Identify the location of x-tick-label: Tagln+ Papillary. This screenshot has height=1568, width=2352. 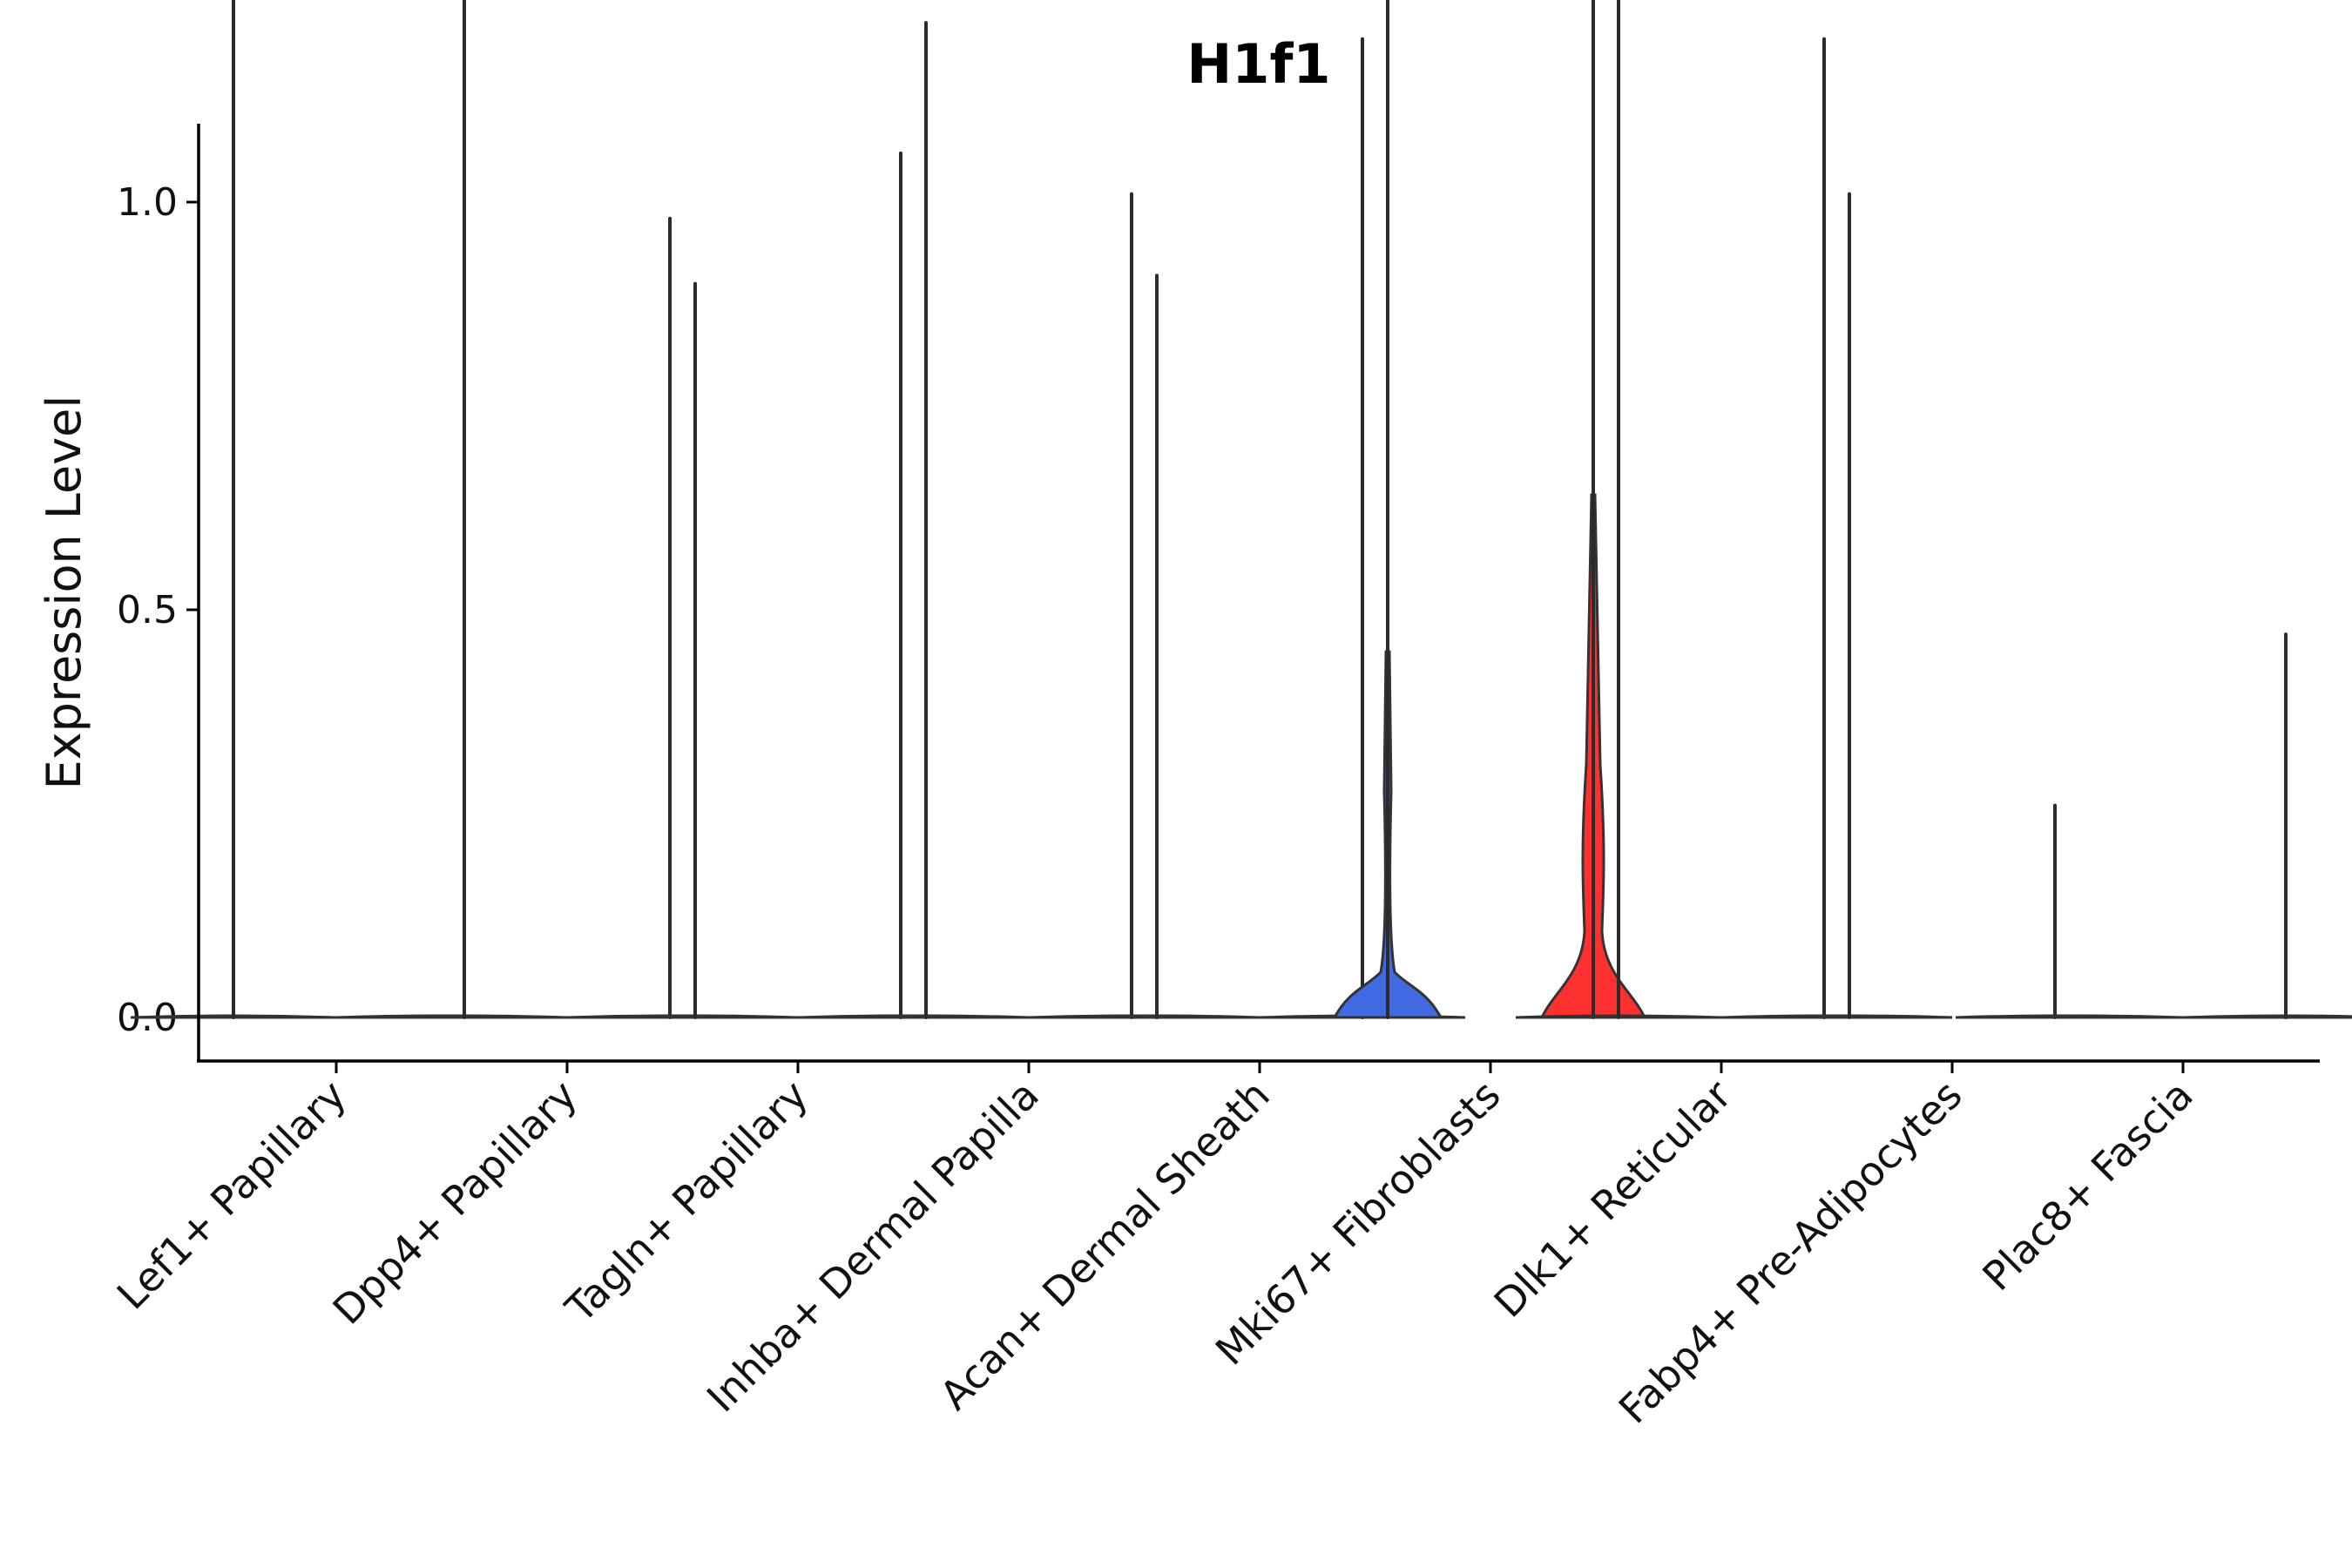
(687, 1202).